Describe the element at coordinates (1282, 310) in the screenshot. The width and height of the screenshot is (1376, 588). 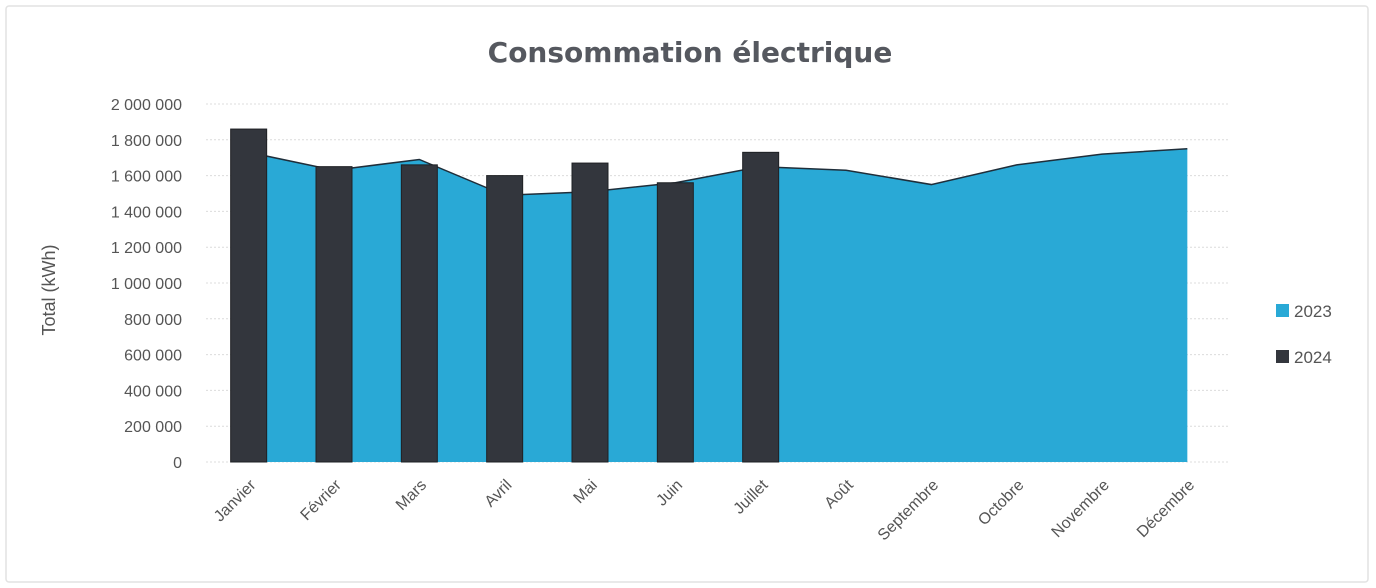
I see `legend-swatch-2023` at that location.